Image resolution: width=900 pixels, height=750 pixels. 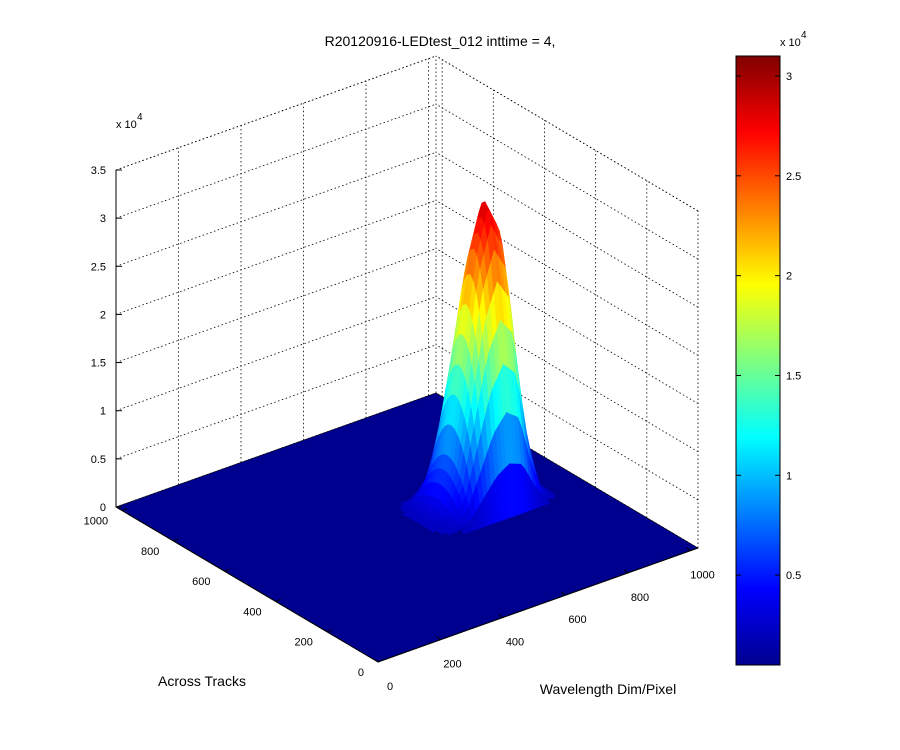 I want to click on colorbar-tick-label: 1, so click(x=789, y=476).